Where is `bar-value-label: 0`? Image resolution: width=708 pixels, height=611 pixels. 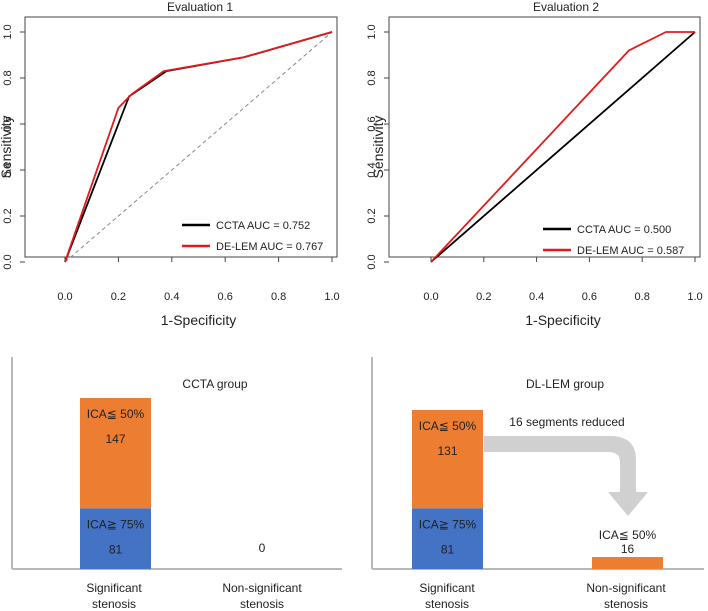
bar-value-label: 0 is located at coordinates (262, 548).